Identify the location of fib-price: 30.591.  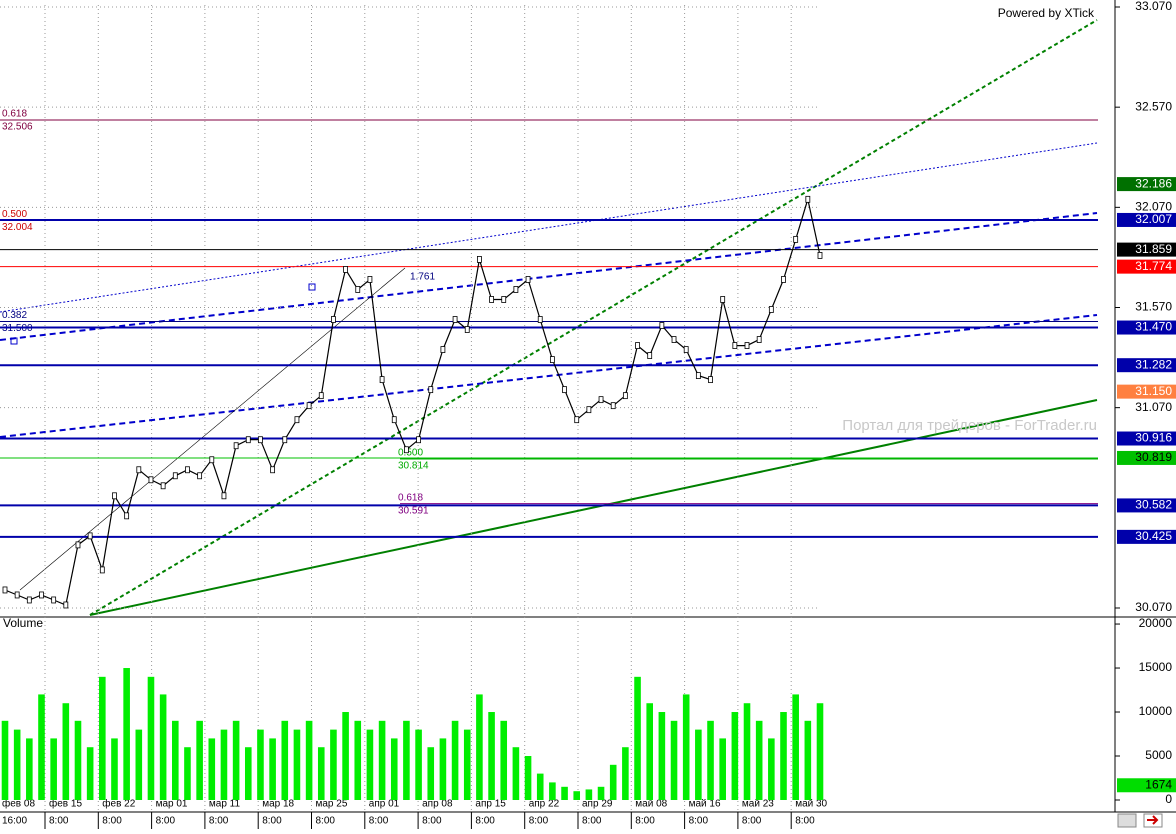
(413, 510).